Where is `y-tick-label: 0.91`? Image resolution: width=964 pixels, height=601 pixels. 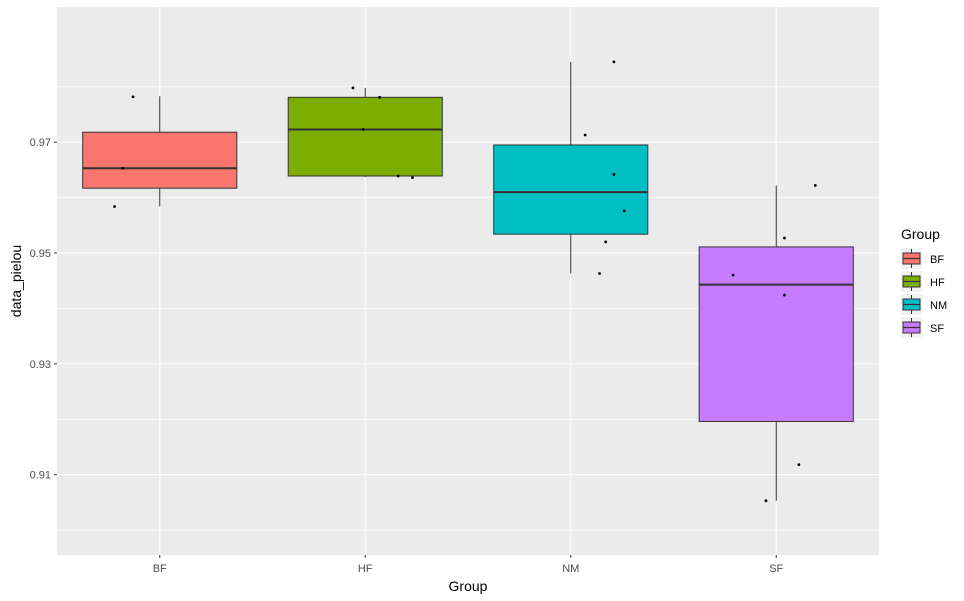 y-tick-label: 0.91 is located at coordinates (40, 476).